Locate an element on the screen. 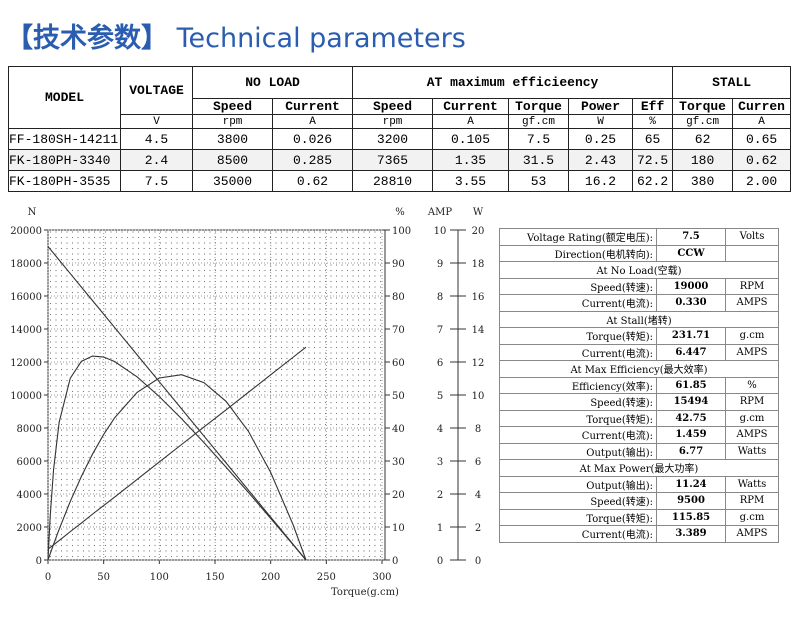  panel-value: 19000 is located at coordinates (691, 286).